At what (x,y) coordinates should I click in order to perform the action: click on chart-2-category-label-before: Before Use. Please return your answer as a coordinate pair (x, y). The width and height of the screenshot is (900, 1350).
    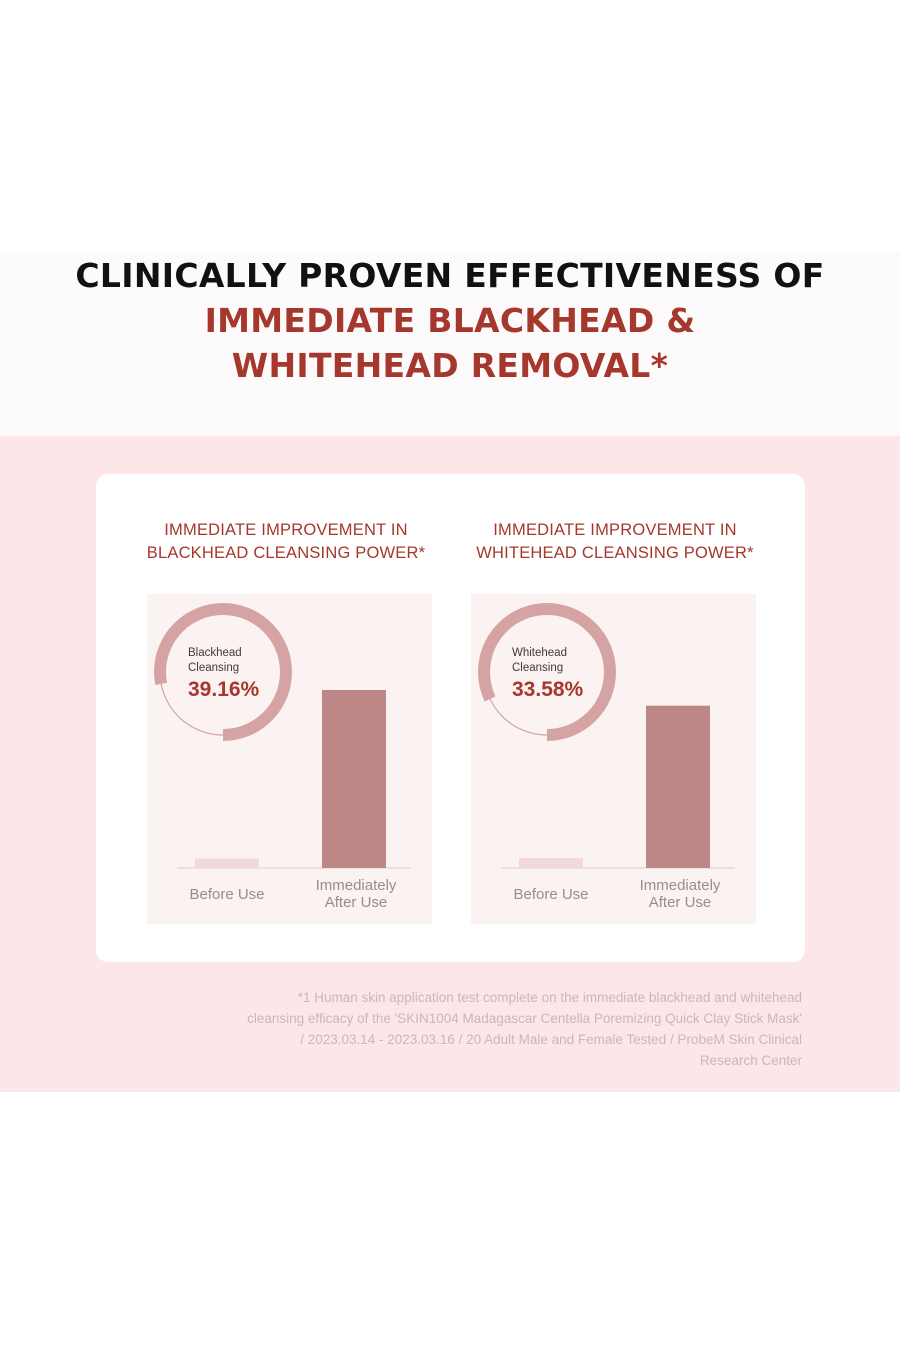
    Looking at the image, I should click on (551, 894).